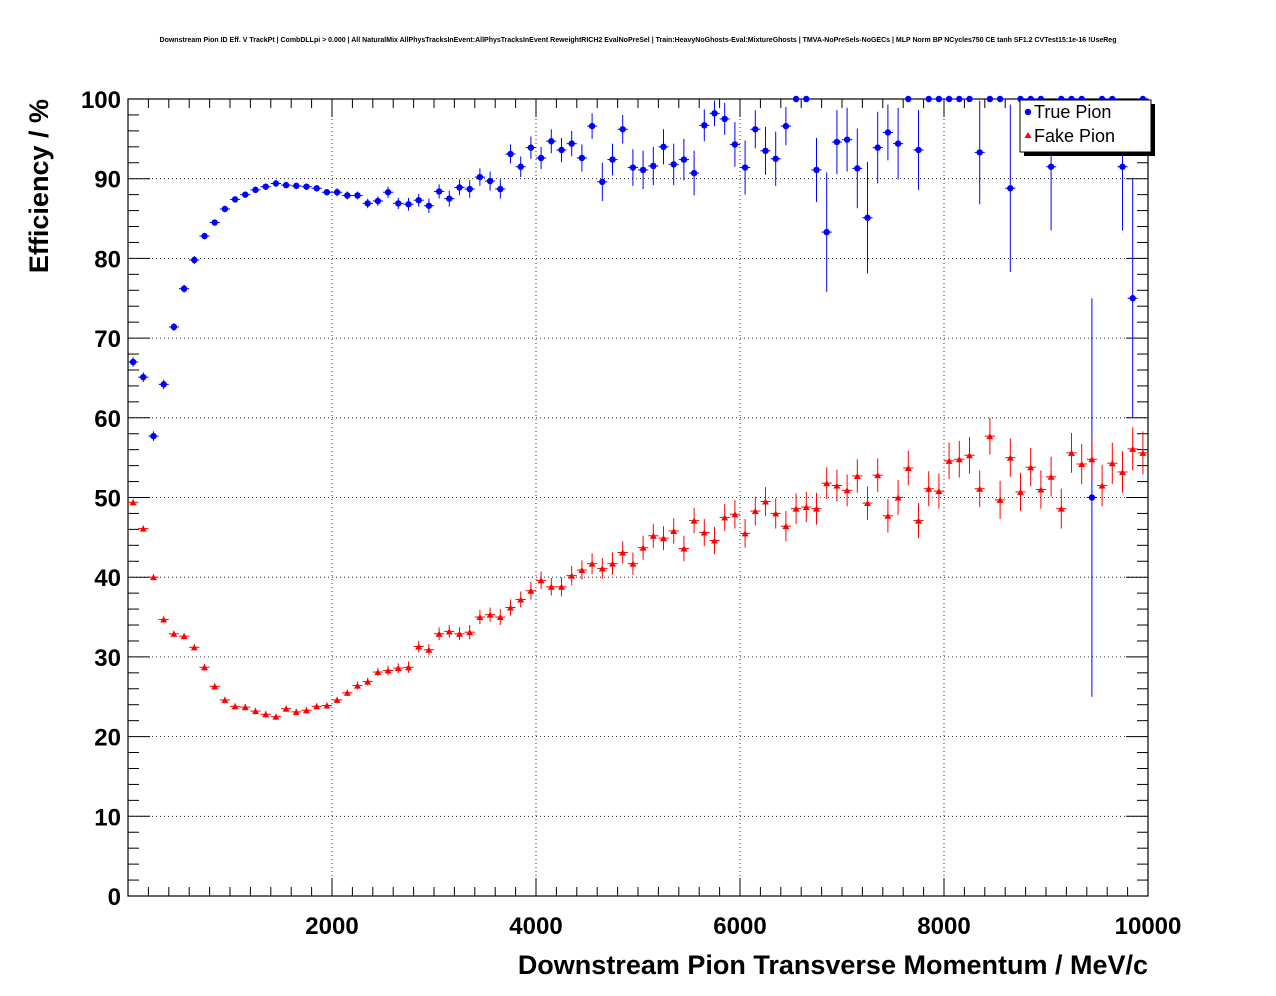 The height and width of the screenshot is (996, 1276). I want to click on y-tick-label: 30, so click(107, 658).